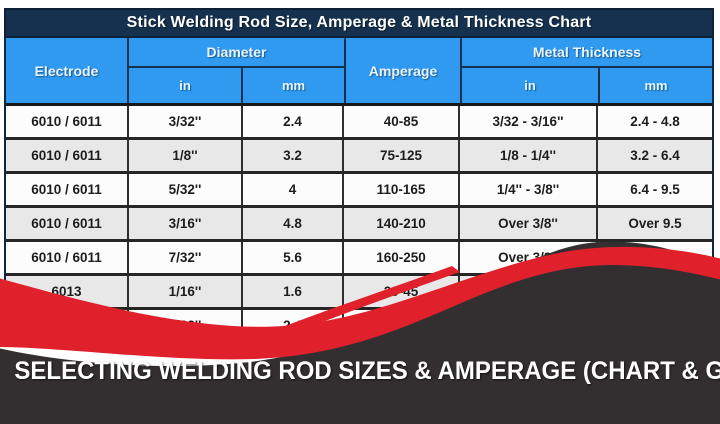 The height and width of the screenshot is (424, 720). What do you see at coordinates (293, 189) in the screenshot?
I see `cell-diameter-mm: 4` at bounding box center [293, 189].